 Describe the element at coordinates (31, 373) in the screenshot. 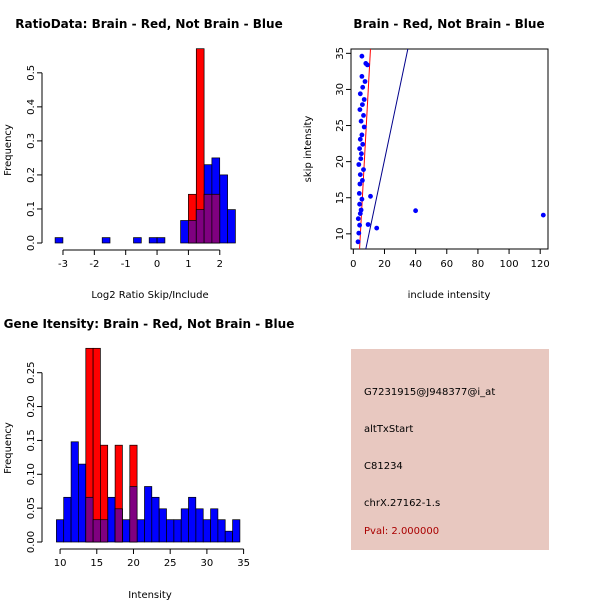

I see `gene-y-tick-label: 0.25` at that location.